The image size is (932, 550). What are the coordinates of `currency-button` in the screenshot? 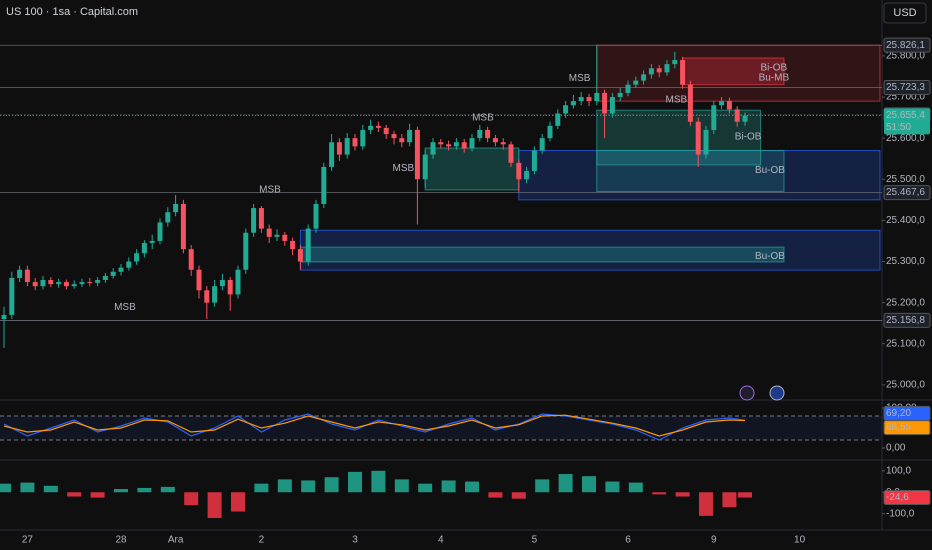 It's located at (905, 13).